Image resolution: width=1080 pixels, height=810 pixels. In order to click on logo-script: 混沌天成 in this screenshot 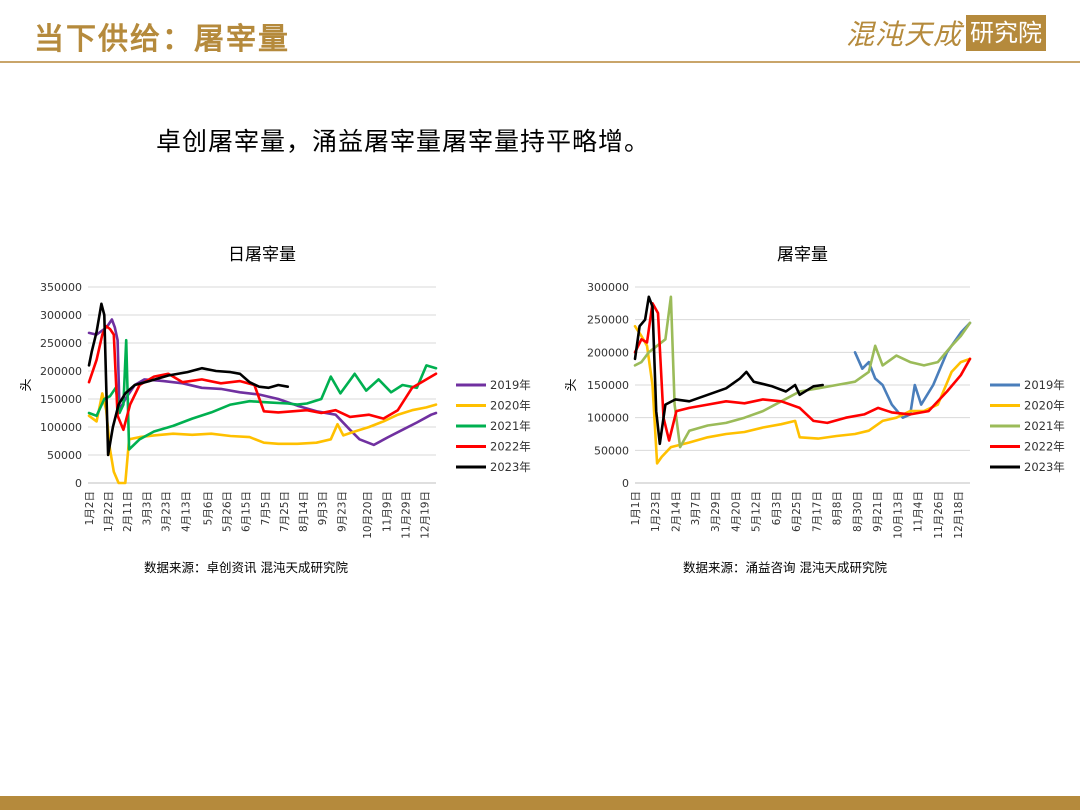, I will do `click(904, 34)`.